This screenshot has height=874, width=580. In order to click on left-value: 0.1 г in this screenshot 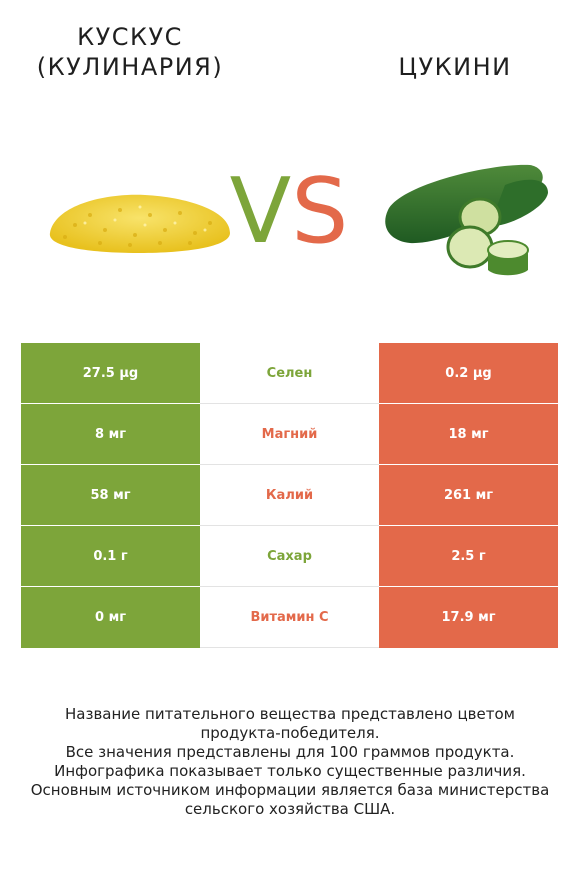, I will do `click(110, 556)`.